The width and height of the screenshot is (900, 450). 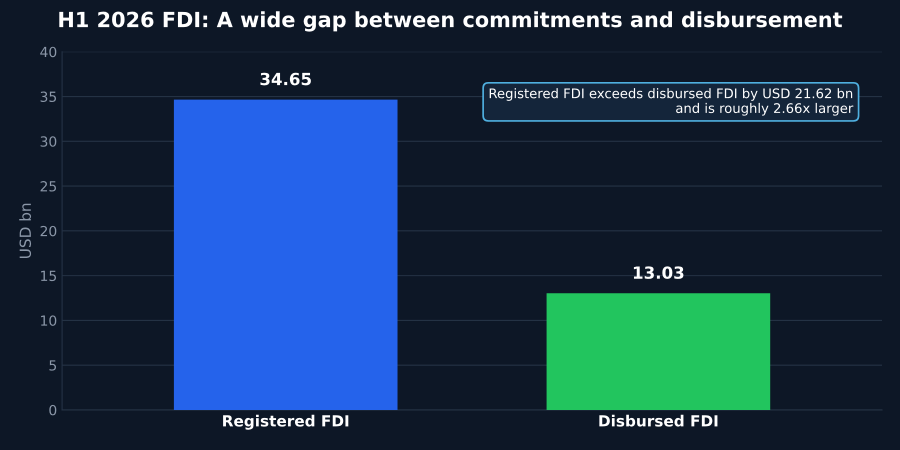 What do you see at coordinates (48, 52) in the screenshot?
I see `y-tick-label: 40` at bounding box center [48, 52].